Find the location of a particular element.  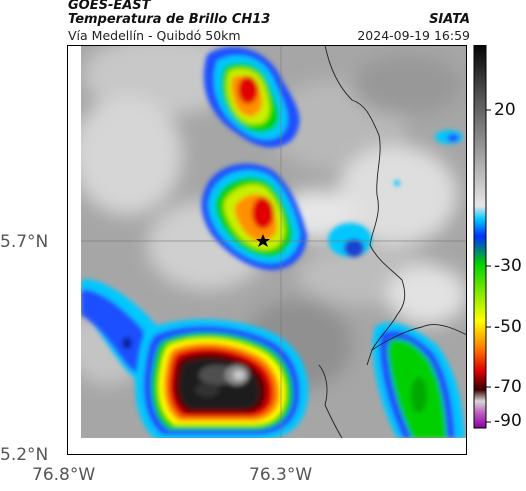

star-marker is located at coordinates (263, 240).